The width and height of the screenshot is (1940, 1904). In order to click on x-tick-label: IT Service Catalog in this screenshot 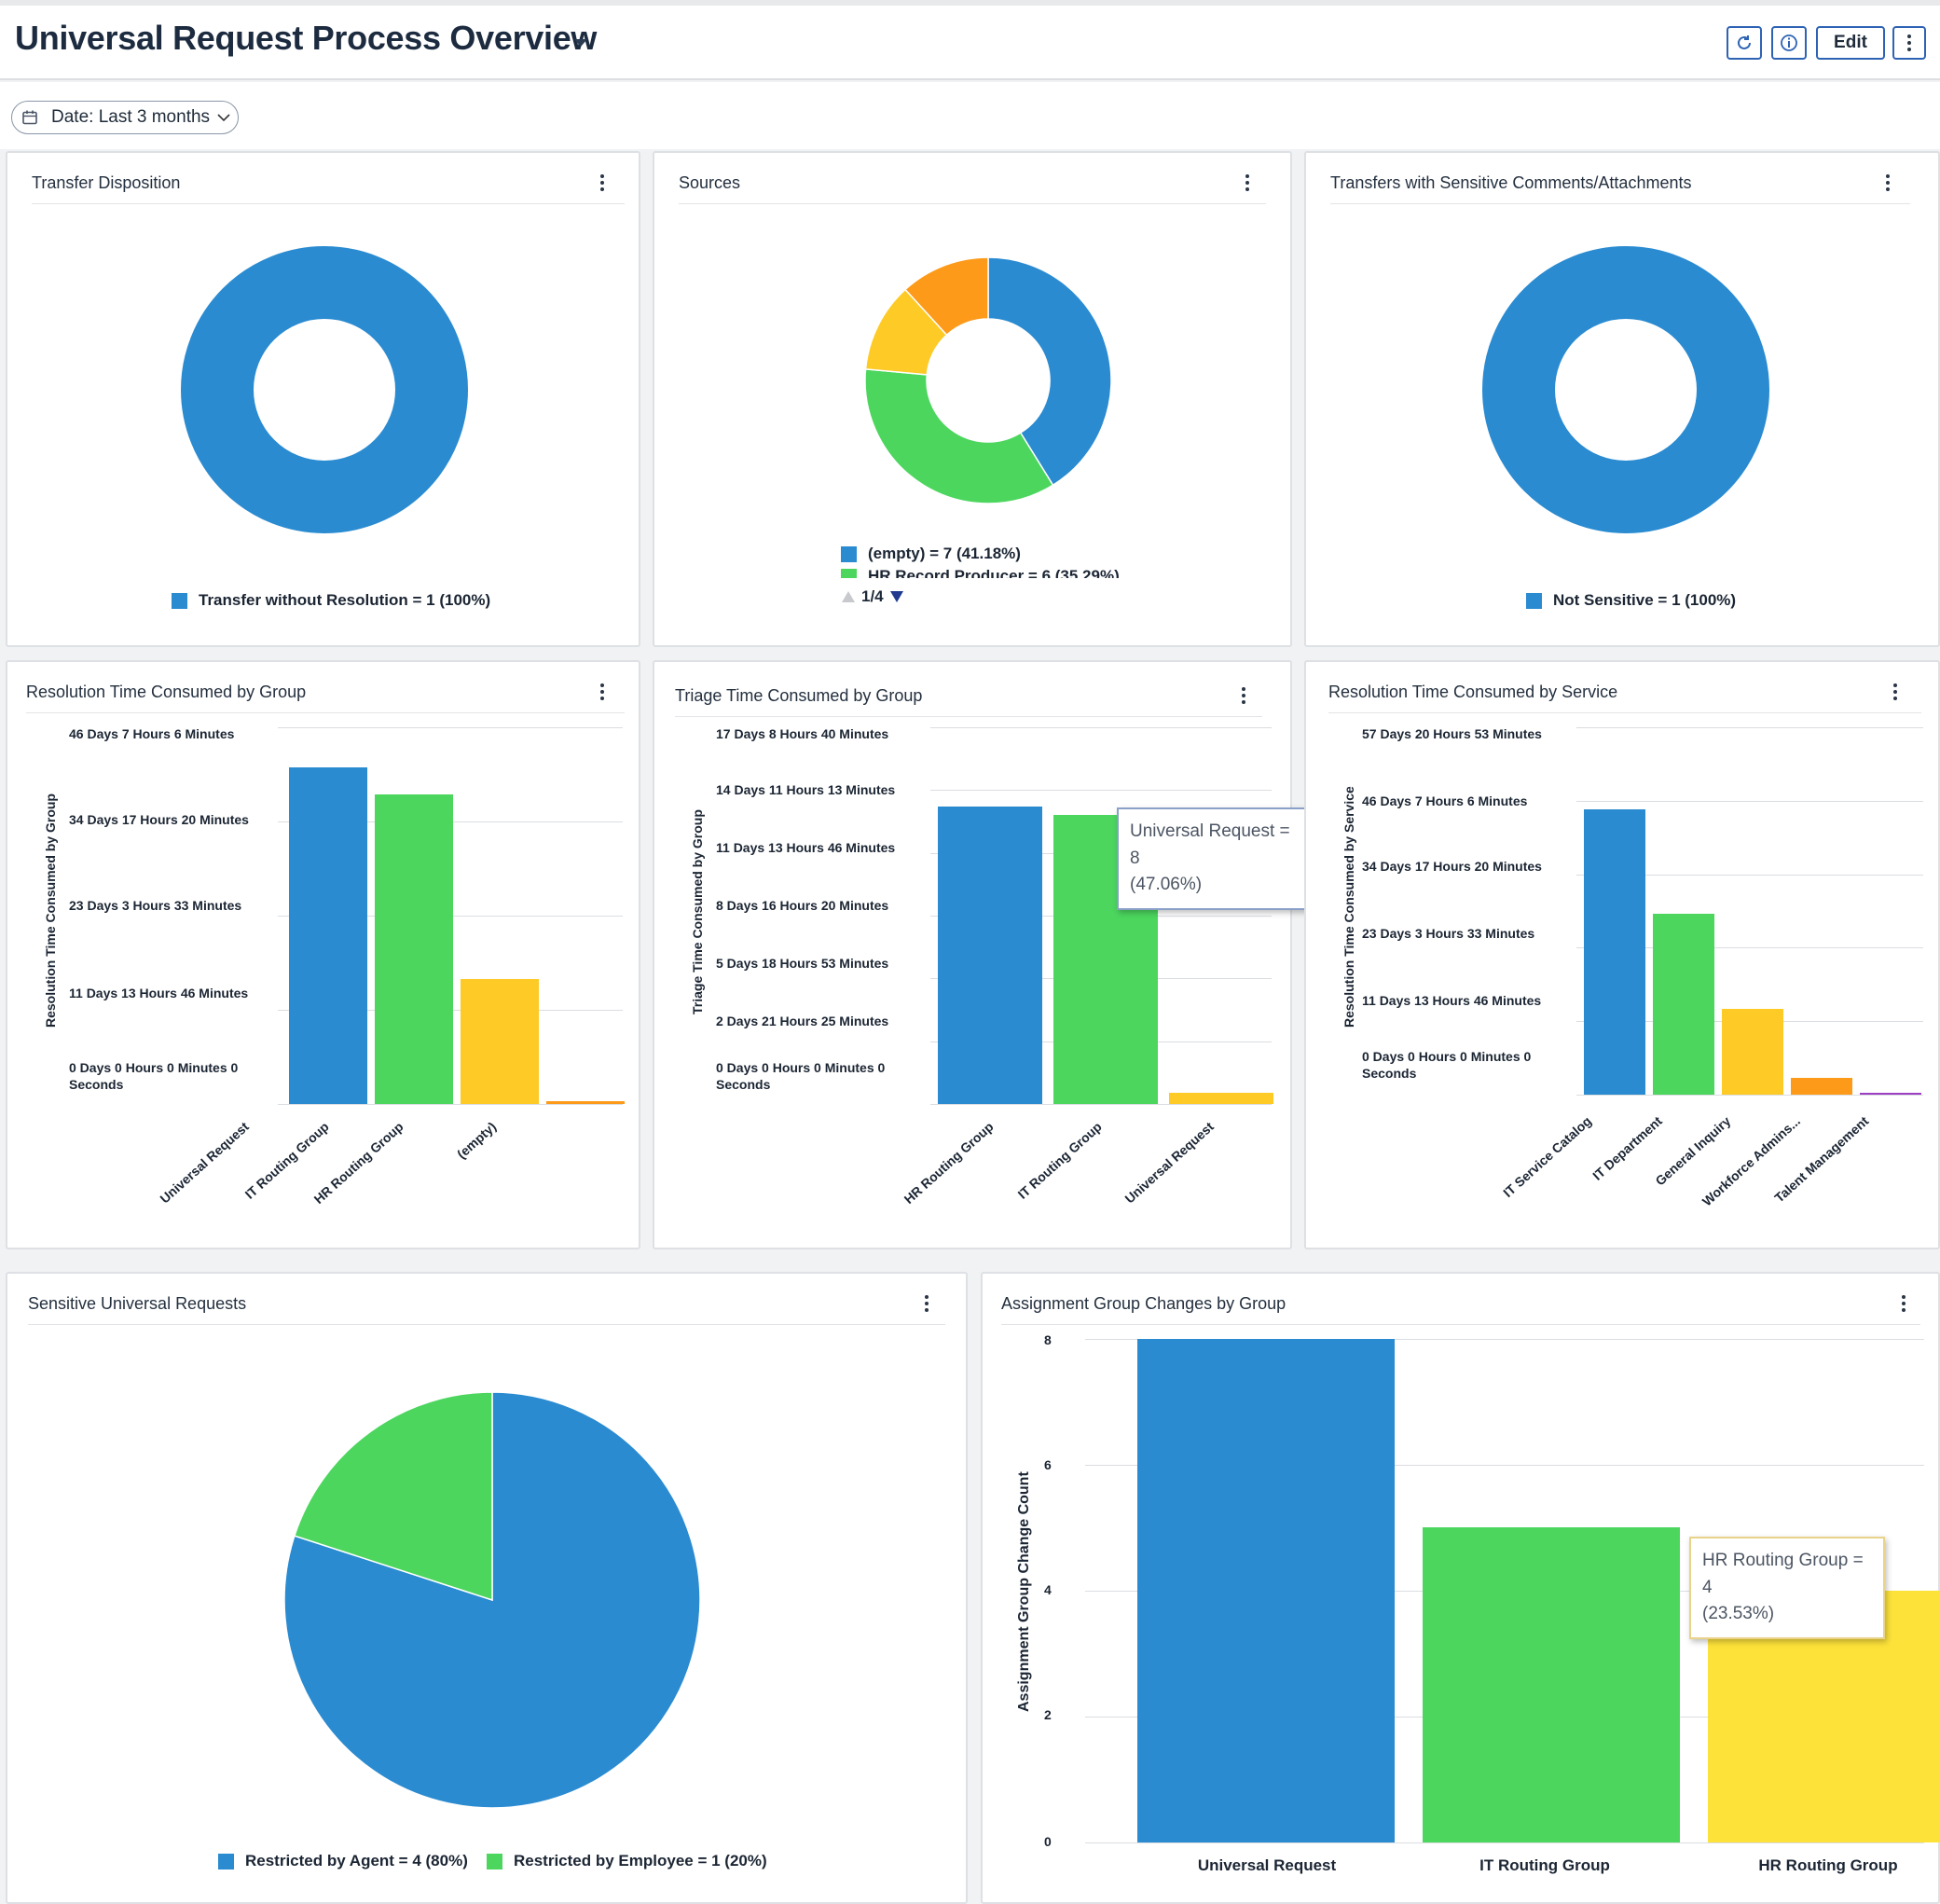, I will do `click(1546, 1157)`.